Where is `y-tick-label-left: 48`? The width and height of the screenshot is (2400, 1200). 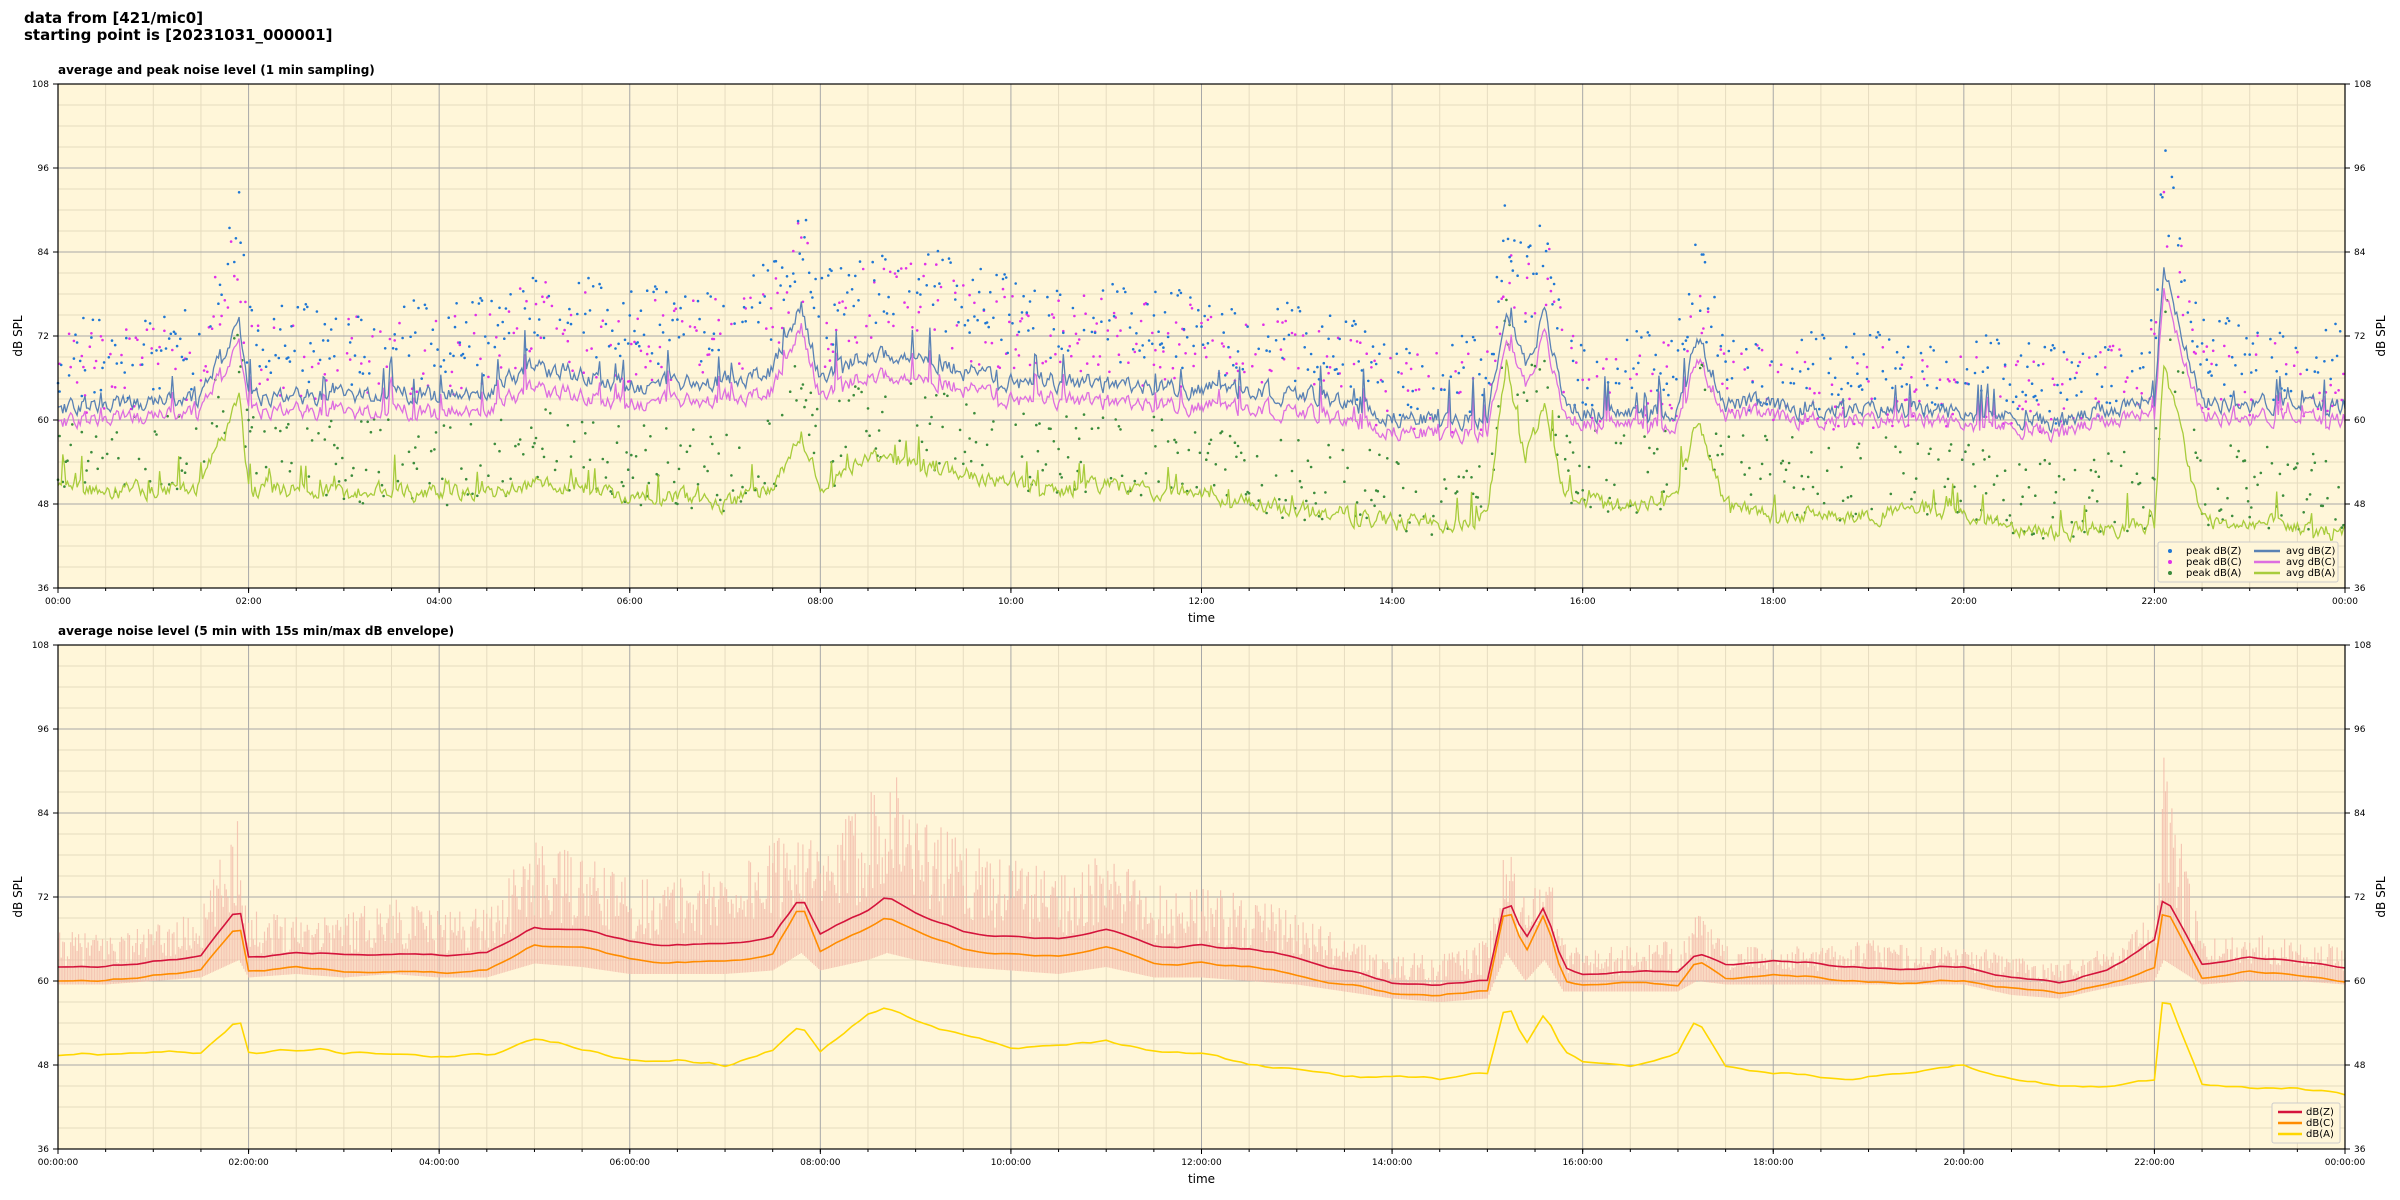 y-tick-label-left: 48 is located at coordinates (44, 1066).